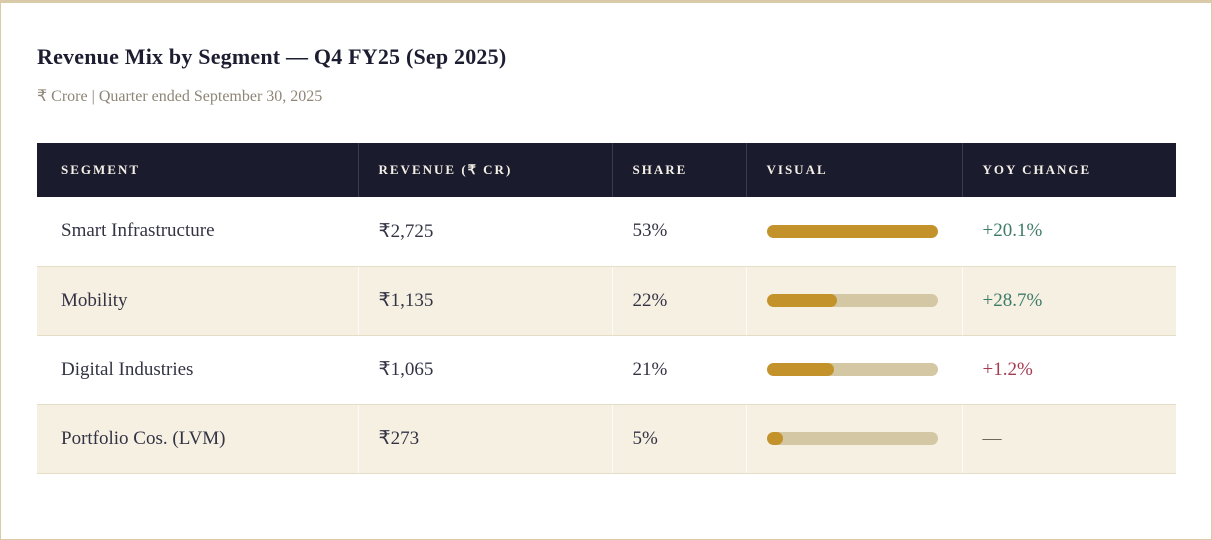 Image resolution: width=1212 pixels, height=540 pixels. I want to click on column-header-visual: VISUAL, so click(853, 170).